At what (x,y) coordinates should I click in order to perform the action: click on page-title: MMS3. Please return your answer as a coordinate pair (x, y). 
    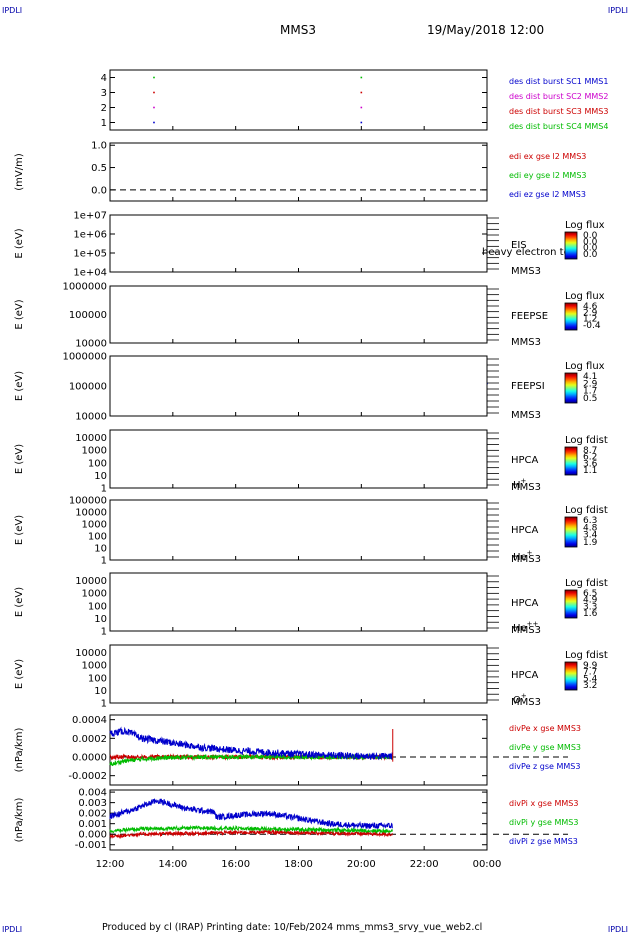
    Looking at the image, I should click on (298, 30).